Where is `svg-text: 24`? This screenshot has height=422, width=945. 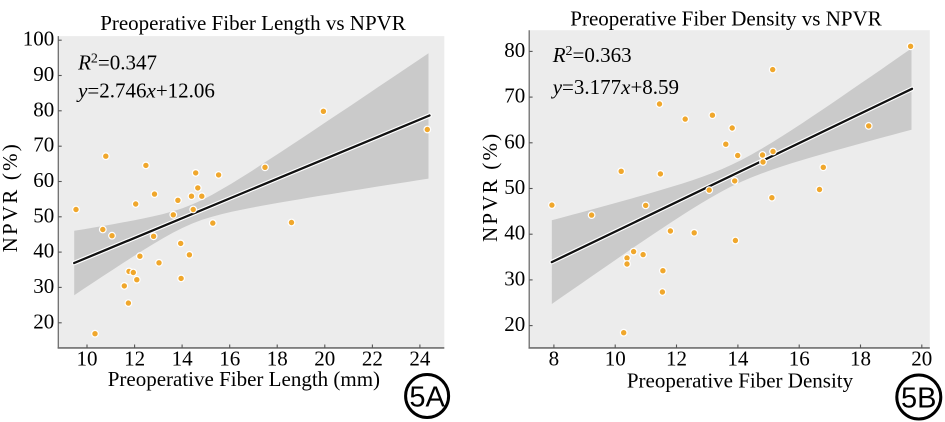 svg-text: 24 is located at coordinates (420, 359).